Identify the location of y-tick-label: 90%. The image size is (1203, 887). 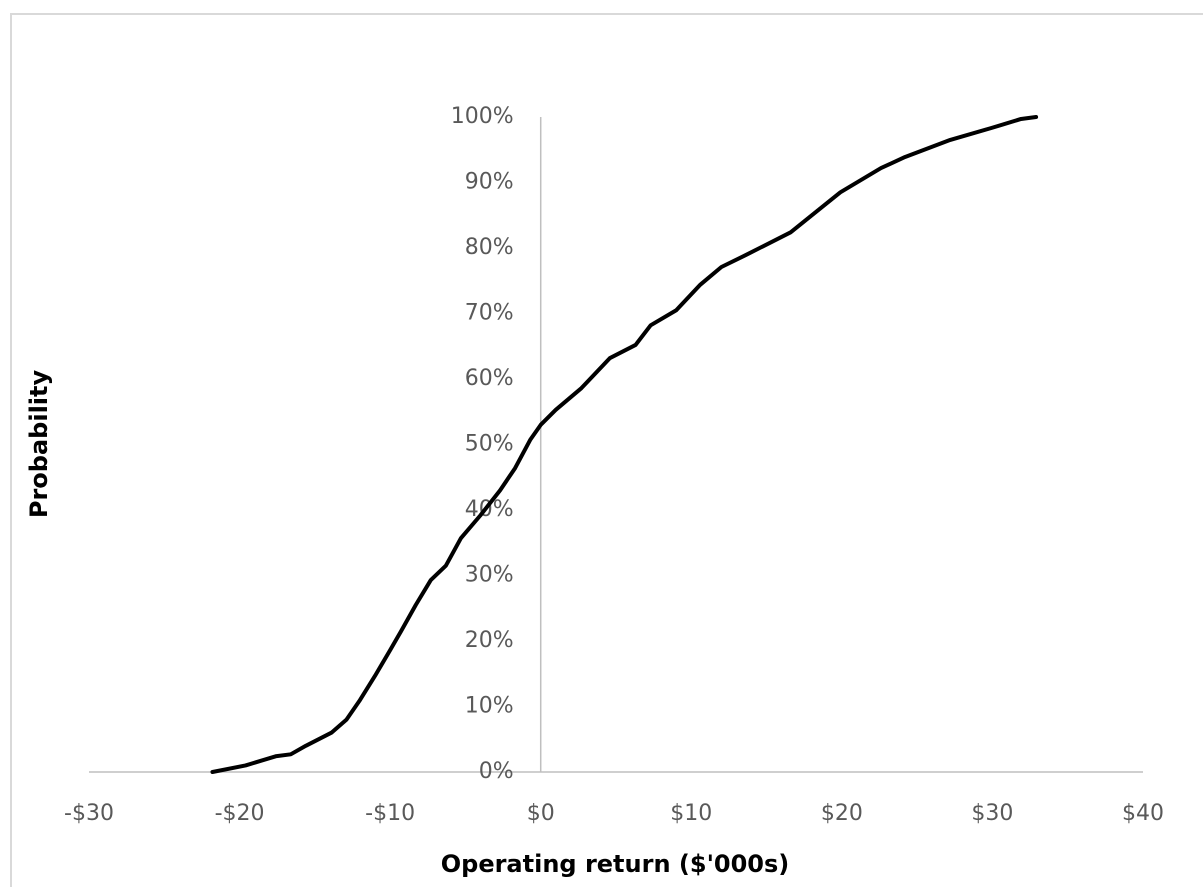
(489, 182).